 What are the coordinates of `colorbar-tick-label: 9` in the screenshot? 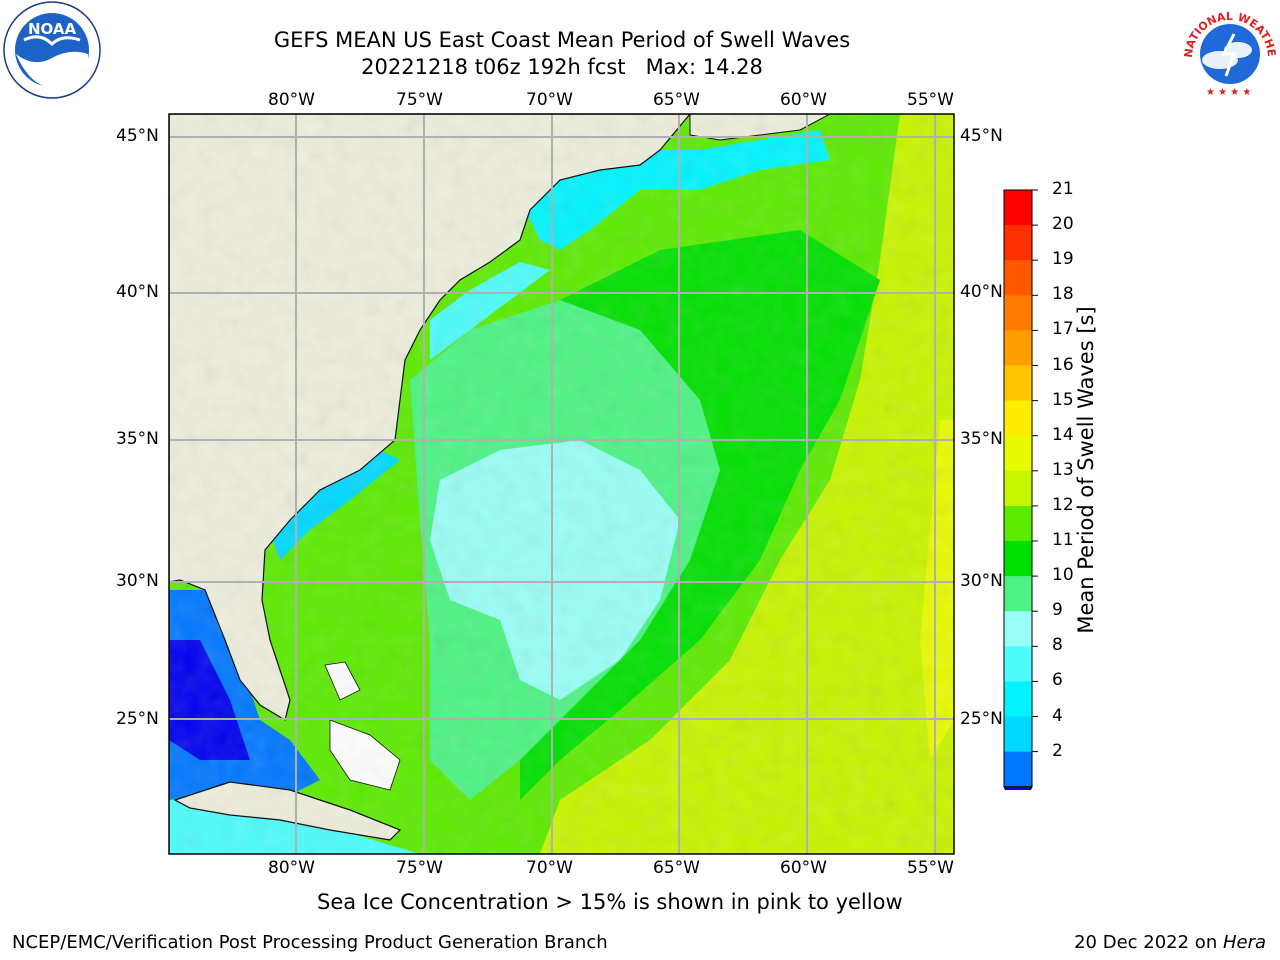 It's located at (1057, 610).